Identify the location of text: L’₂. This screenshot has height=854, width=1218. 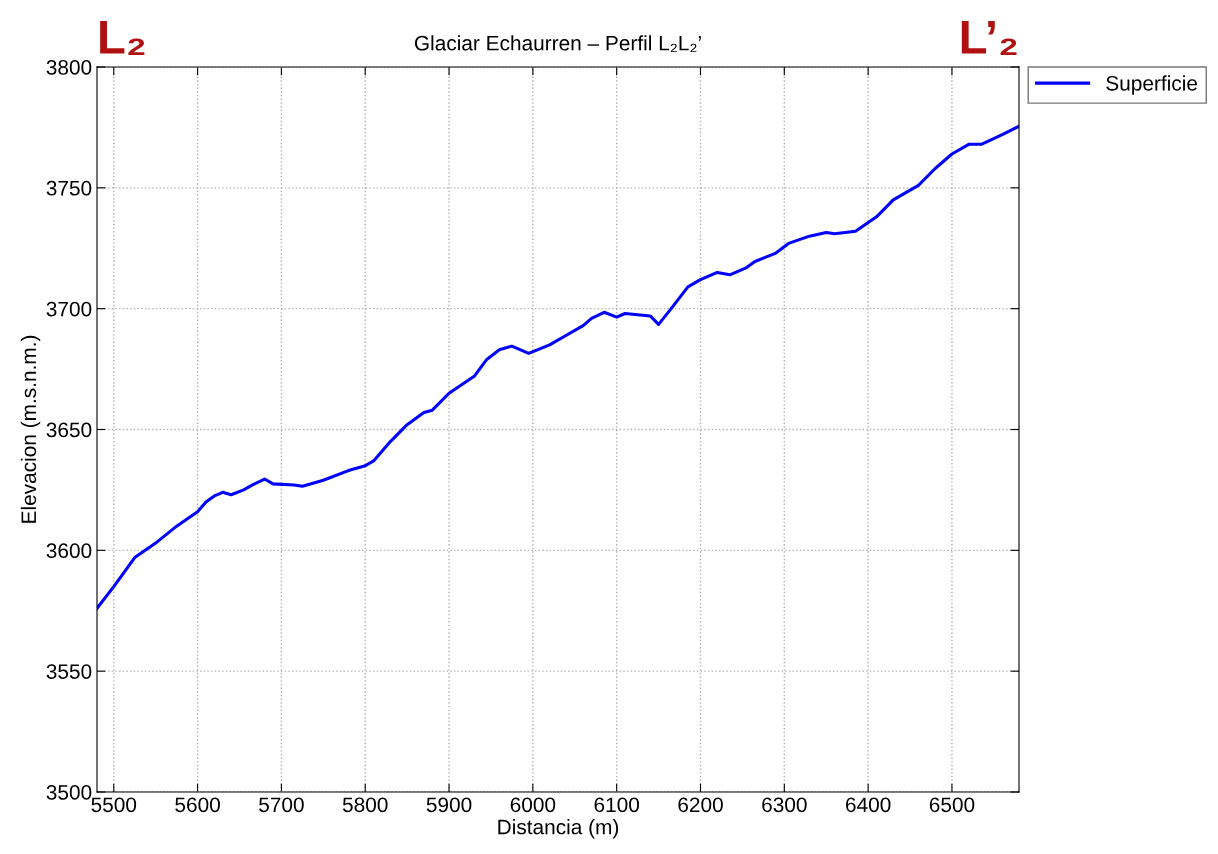
(989, 38).